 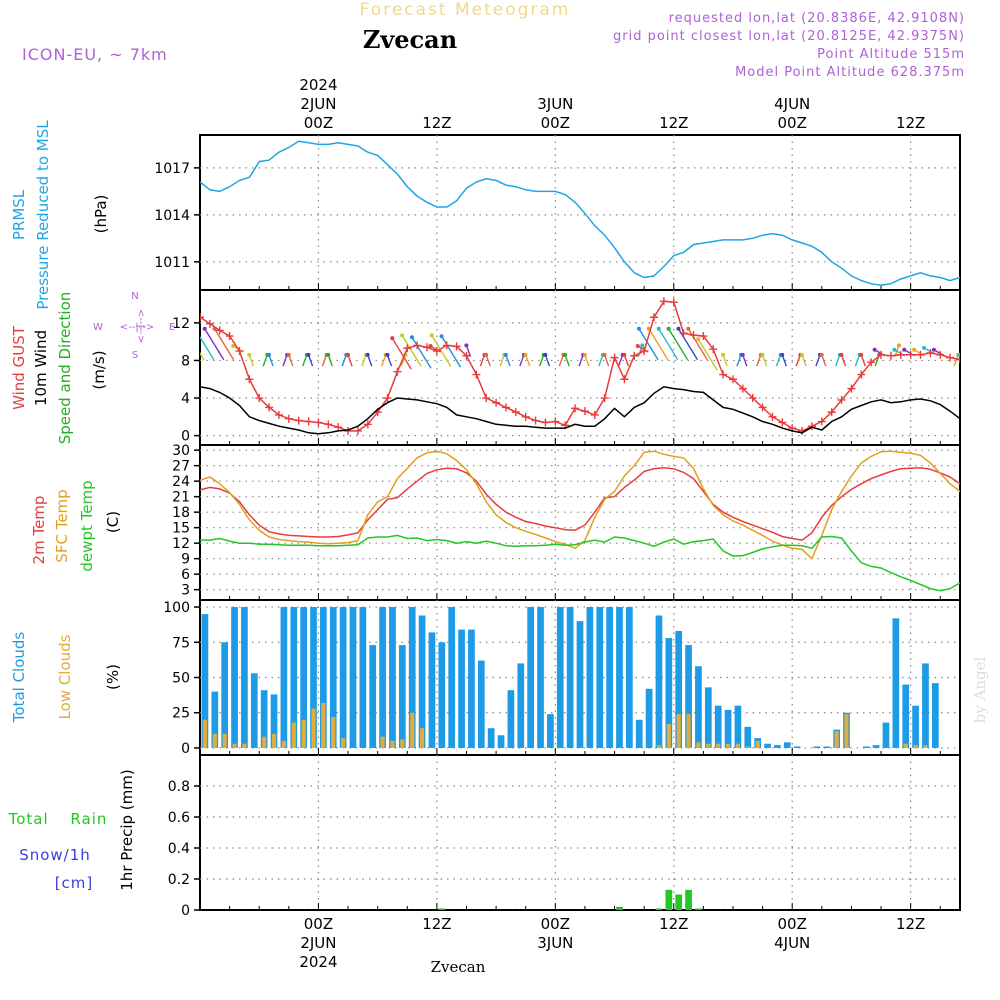 I want to click on credit-watermark: by Angel, so click(x=980, y=689).